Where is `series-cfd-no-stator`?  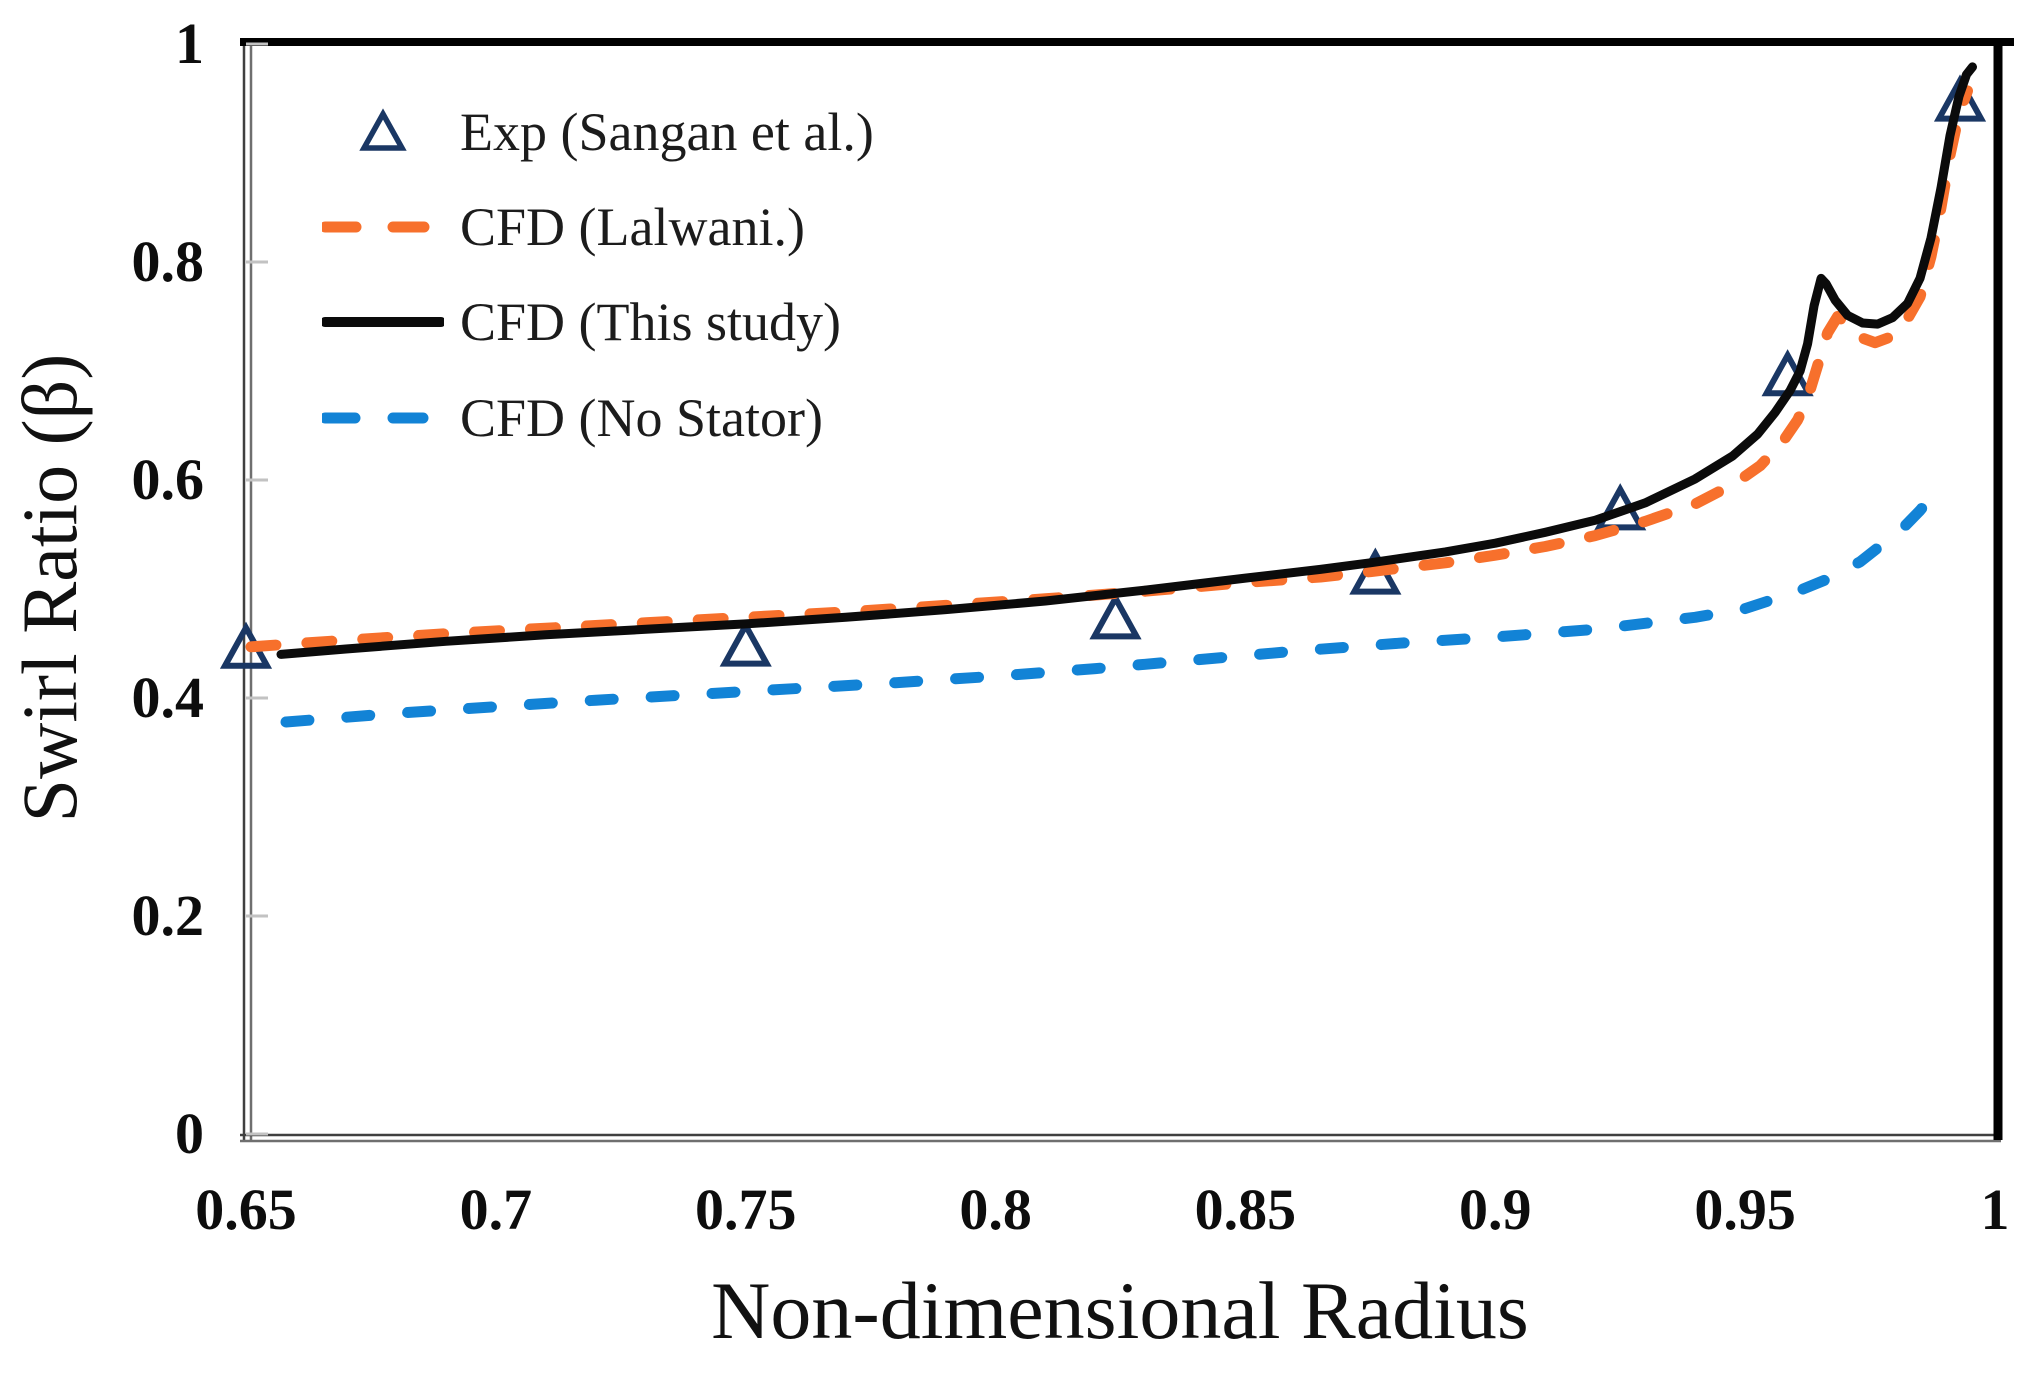
series-cfd-no-stator is located at coordinates (1108, 610).